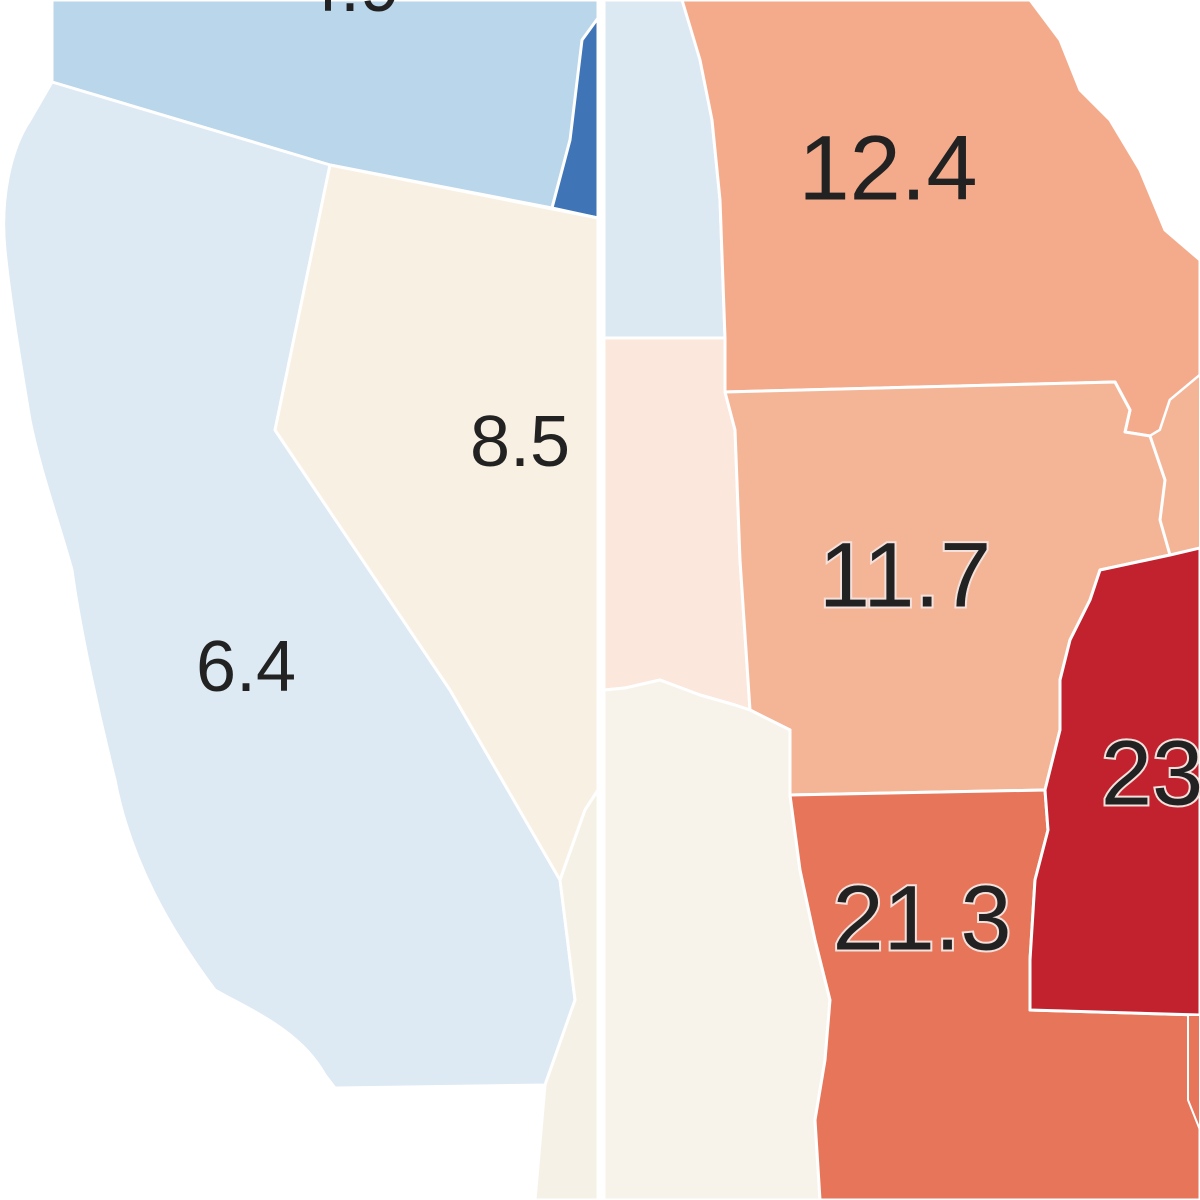  What do you see at coordinates (520, 442) in the screenshot?
I see `region-label-nevada: 8.5` at bounding box center [520, 442].